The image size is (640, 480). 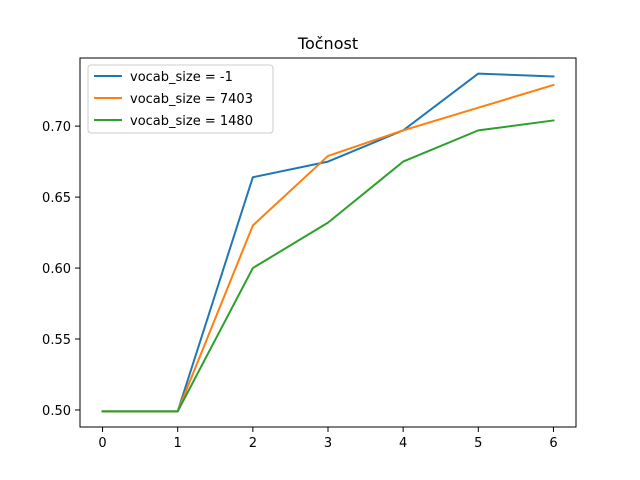 I want to click on legend-label-1: vocab_size = -1, so click(x=181, y=77).